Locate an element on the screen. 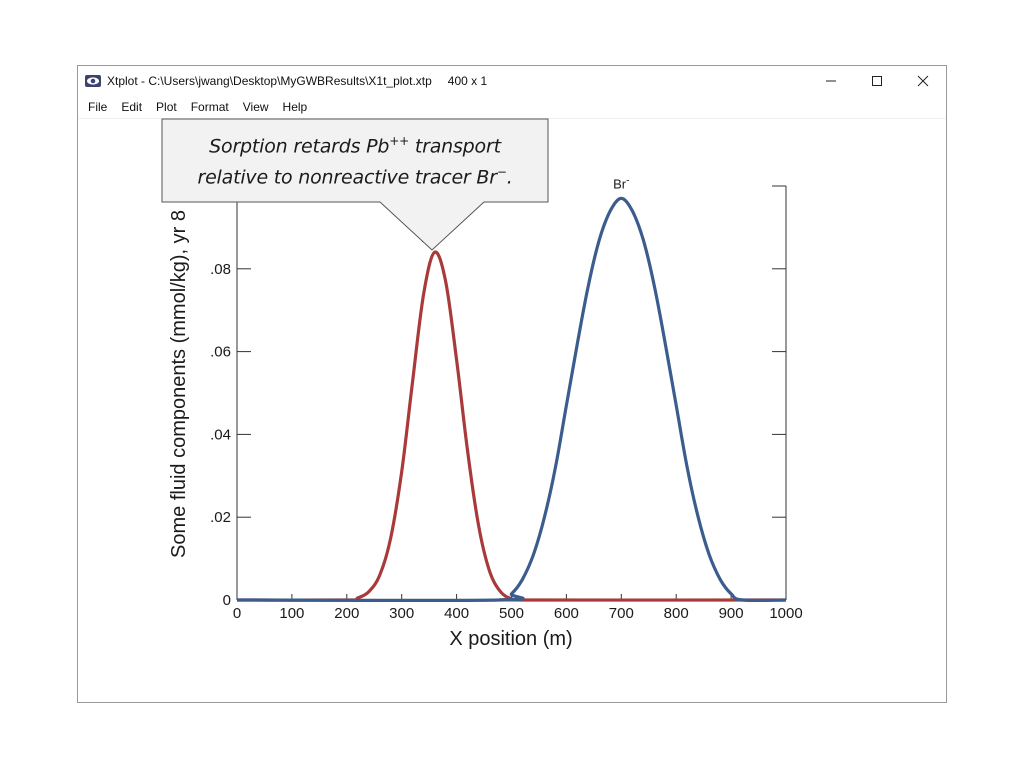  x-tick-label: 900 is located at coordinates (731, 613).